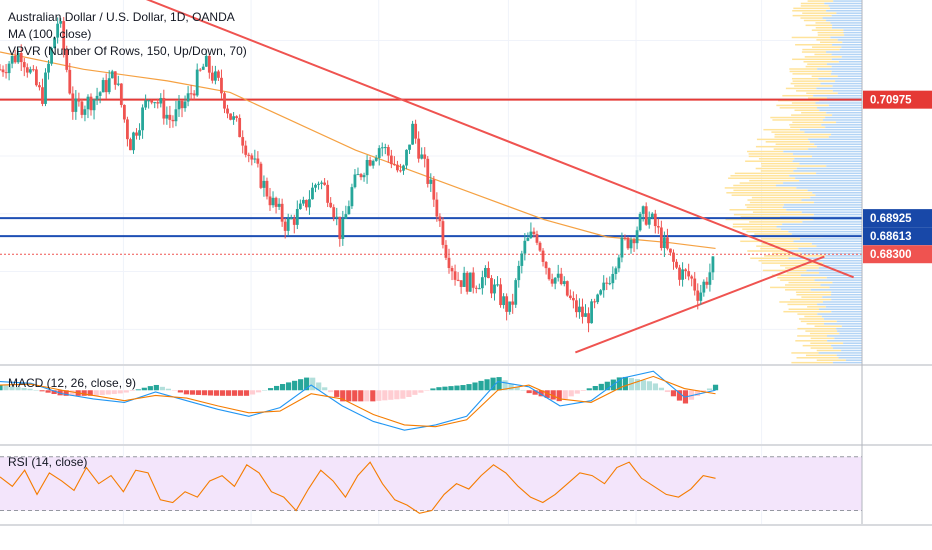  Describe the element at coordinates (47, 462) in the screenshot. I see `rsi-legend: RSI (14, close)` at that location.